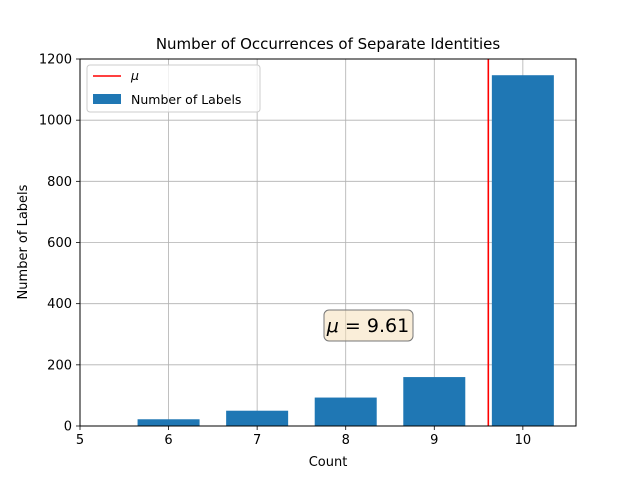 This screenshot has width=640, height=478. What do you see at coordinates (434, 440) in the screenshot?
I see `x-tick-label: 9` at bounding box center [434, 440].